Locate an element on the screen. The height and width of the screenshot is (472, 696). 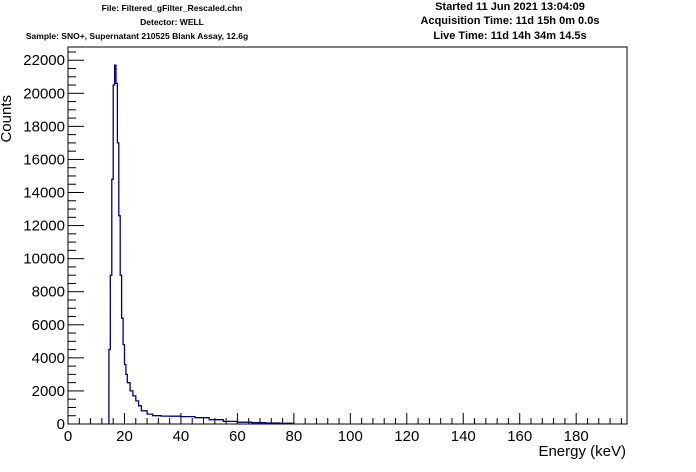
y-tick-label: 4000 is located at coordinates (48, 358).